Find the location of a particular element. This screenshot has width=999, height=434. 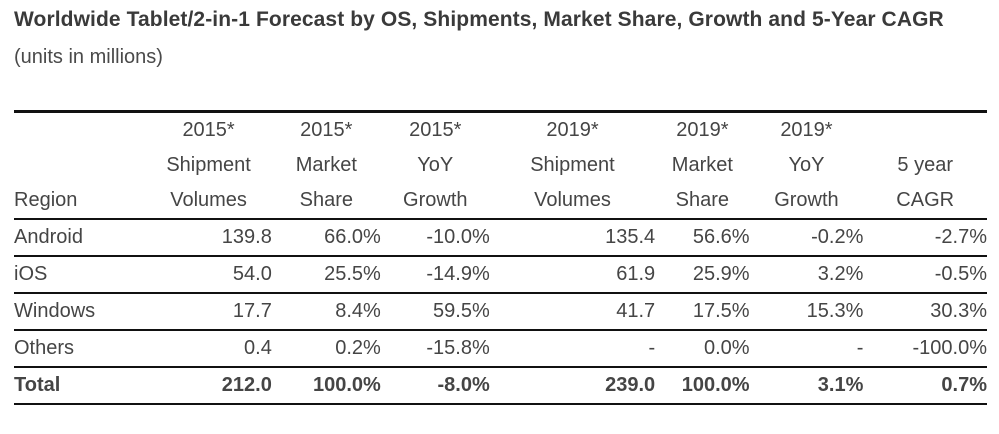

yoy-2019-cell: - is located at coordinates (806, 349).